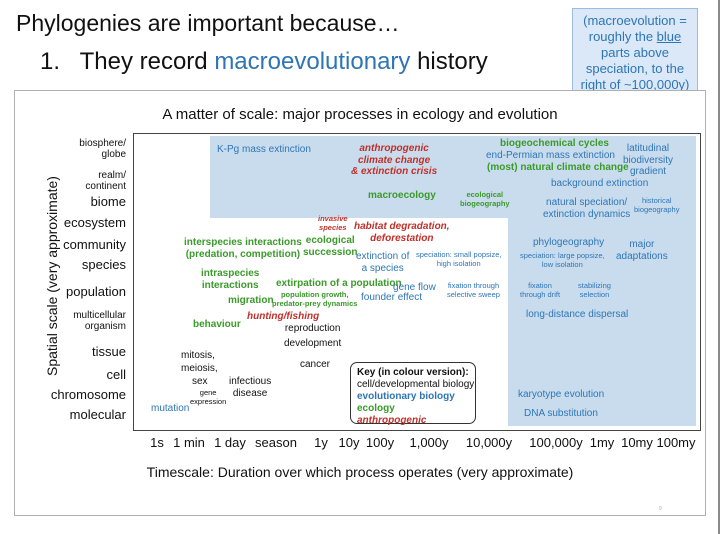 This screenshot has height=534, width=720. What do you see at coordinates (394, 171) in the screenshot?
I see `label-line: & extinction crisis` at bounding box center [394, 171].